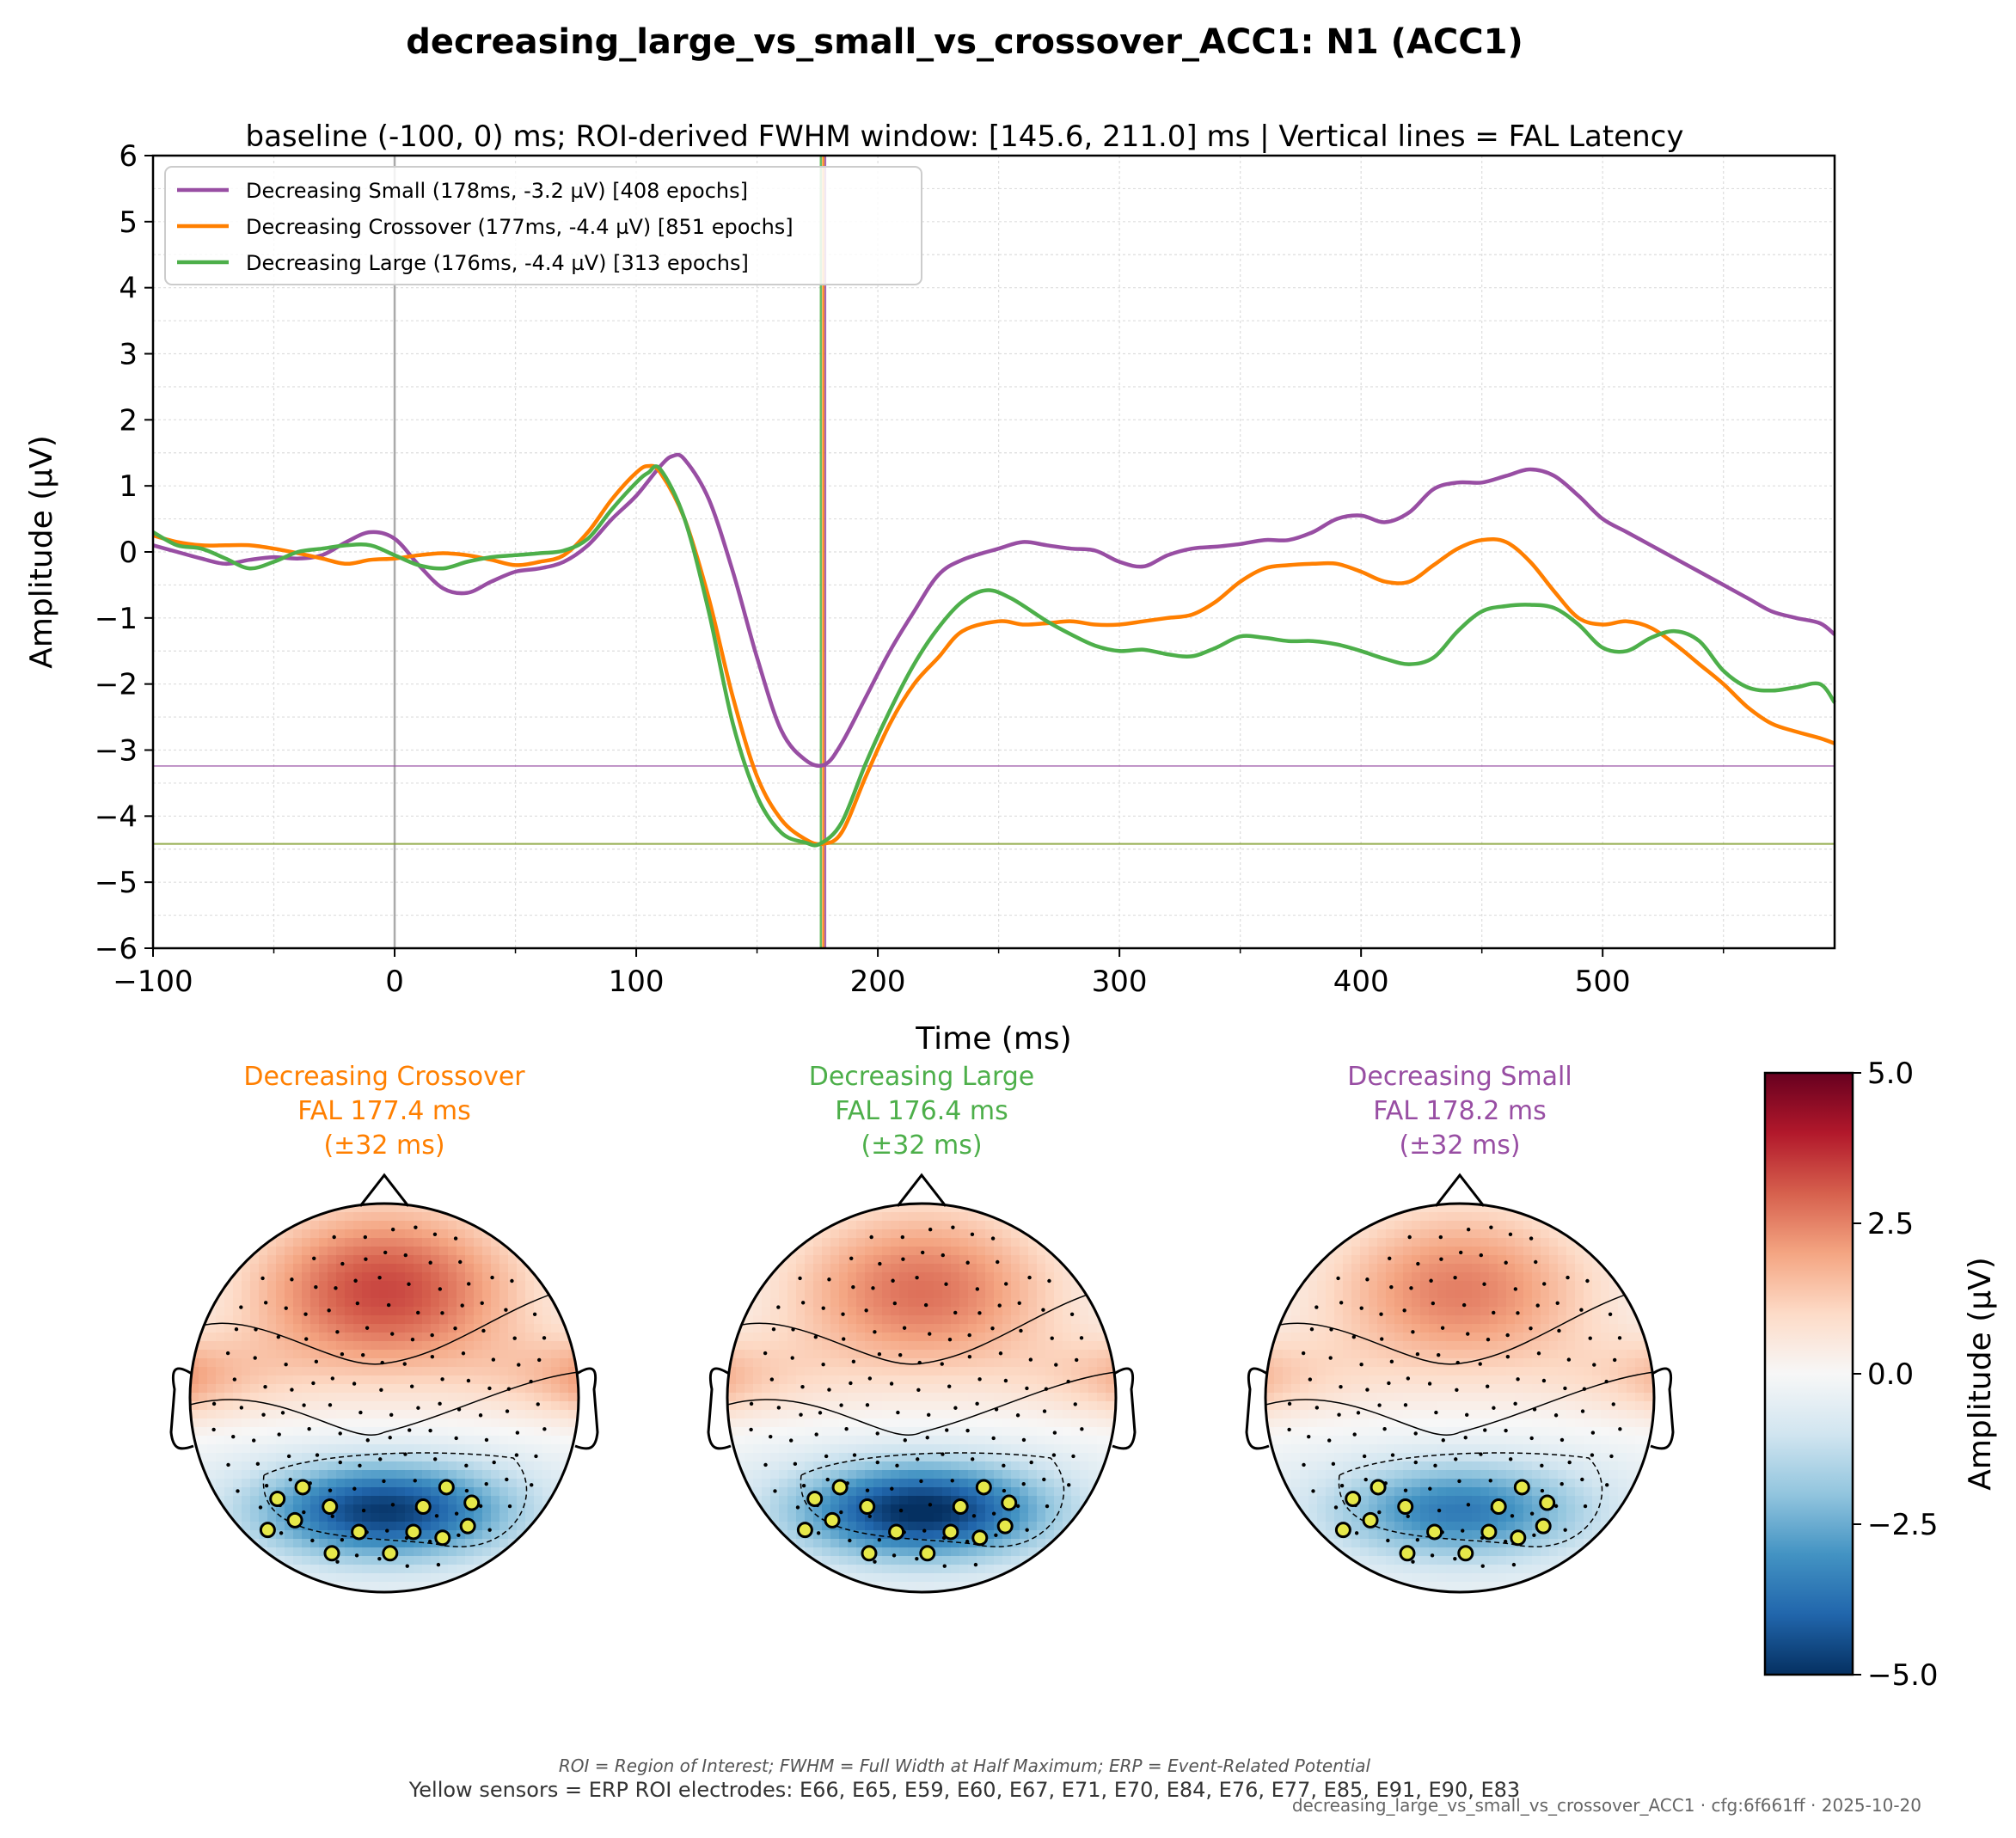 The width and height of the screenshot is (2016, 1838). What do you see at coordinates (921, 1403) in the screenshot?
I see `contour-zero` at bounding box center [921, 1403].